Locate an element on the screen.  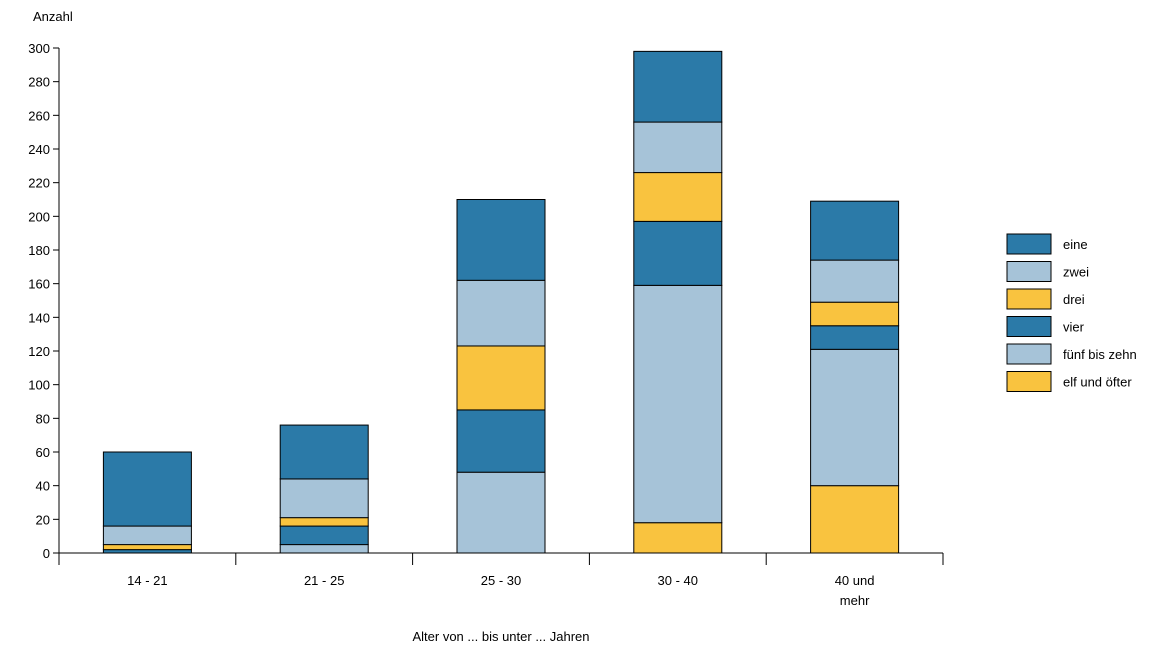
legend-label: elf und öfter is located at coordinates (1097, 382).